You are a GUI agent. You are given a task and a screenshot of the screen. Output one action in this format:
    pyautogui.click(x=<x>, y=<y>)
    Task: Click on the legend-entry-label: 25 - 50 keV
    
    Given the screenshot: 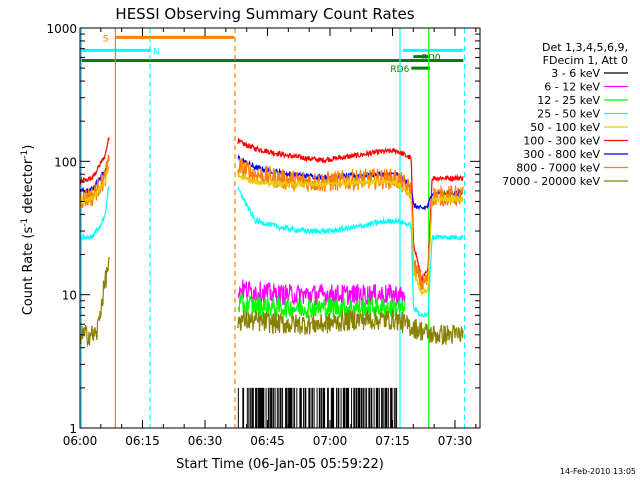 What is the action you would take?
    pyautogui.click(x=568, y=114)
    